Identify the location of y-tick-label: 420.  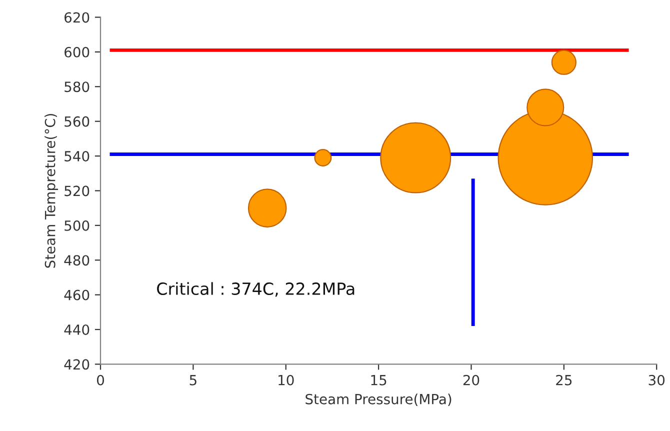
(77, 364).